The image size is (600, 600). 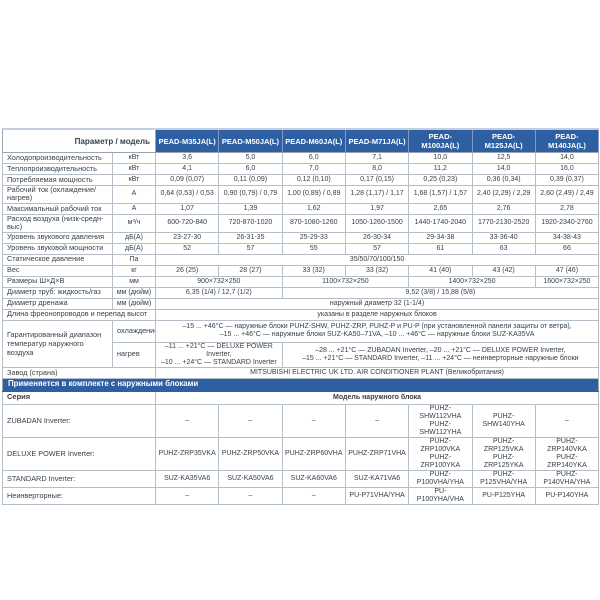 What do you see at coordinates (187, 169) in the screenshot?
I see `spec-value: 4,1` at bounding box center [187, 169].